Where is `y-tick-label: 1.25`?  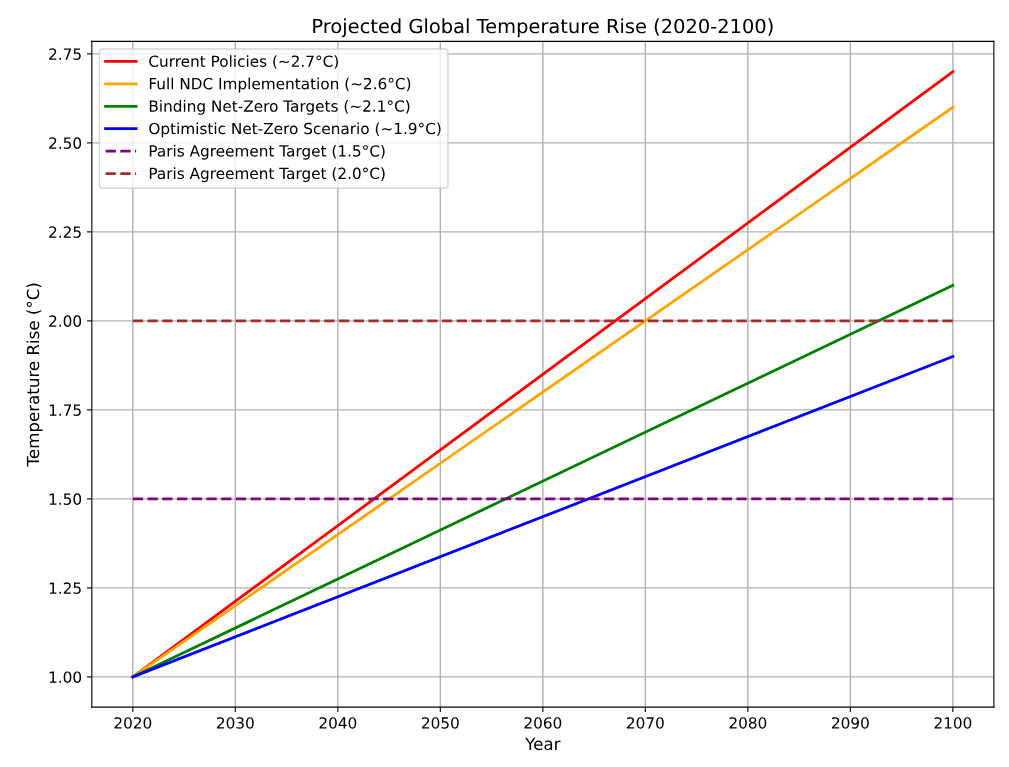
y-tick-label: 1.25 is located at coordinates (65, 588).